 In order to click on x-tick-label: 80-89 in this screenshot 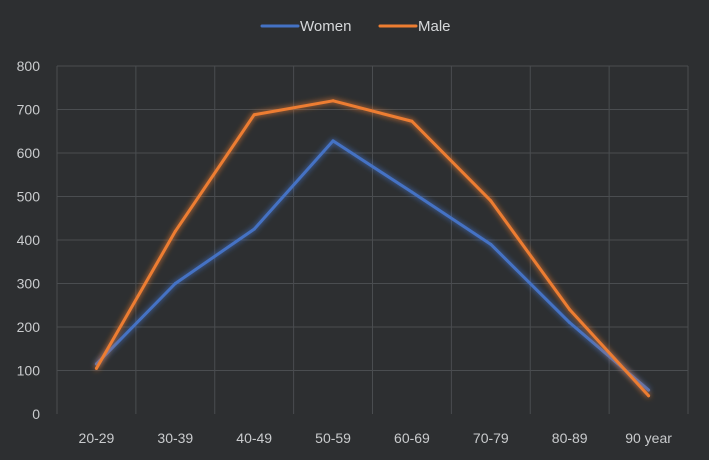, I will do `click(570, 438)`.